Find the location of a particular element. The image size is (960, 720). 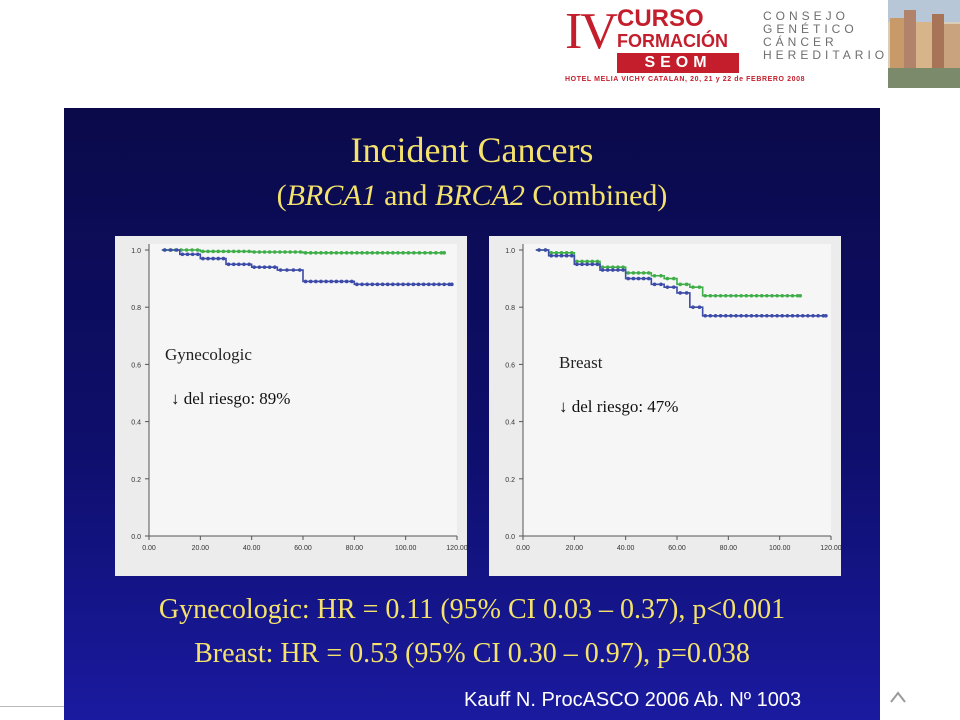

logo-seom-text: SEOM is located at coordinates (678, 63).